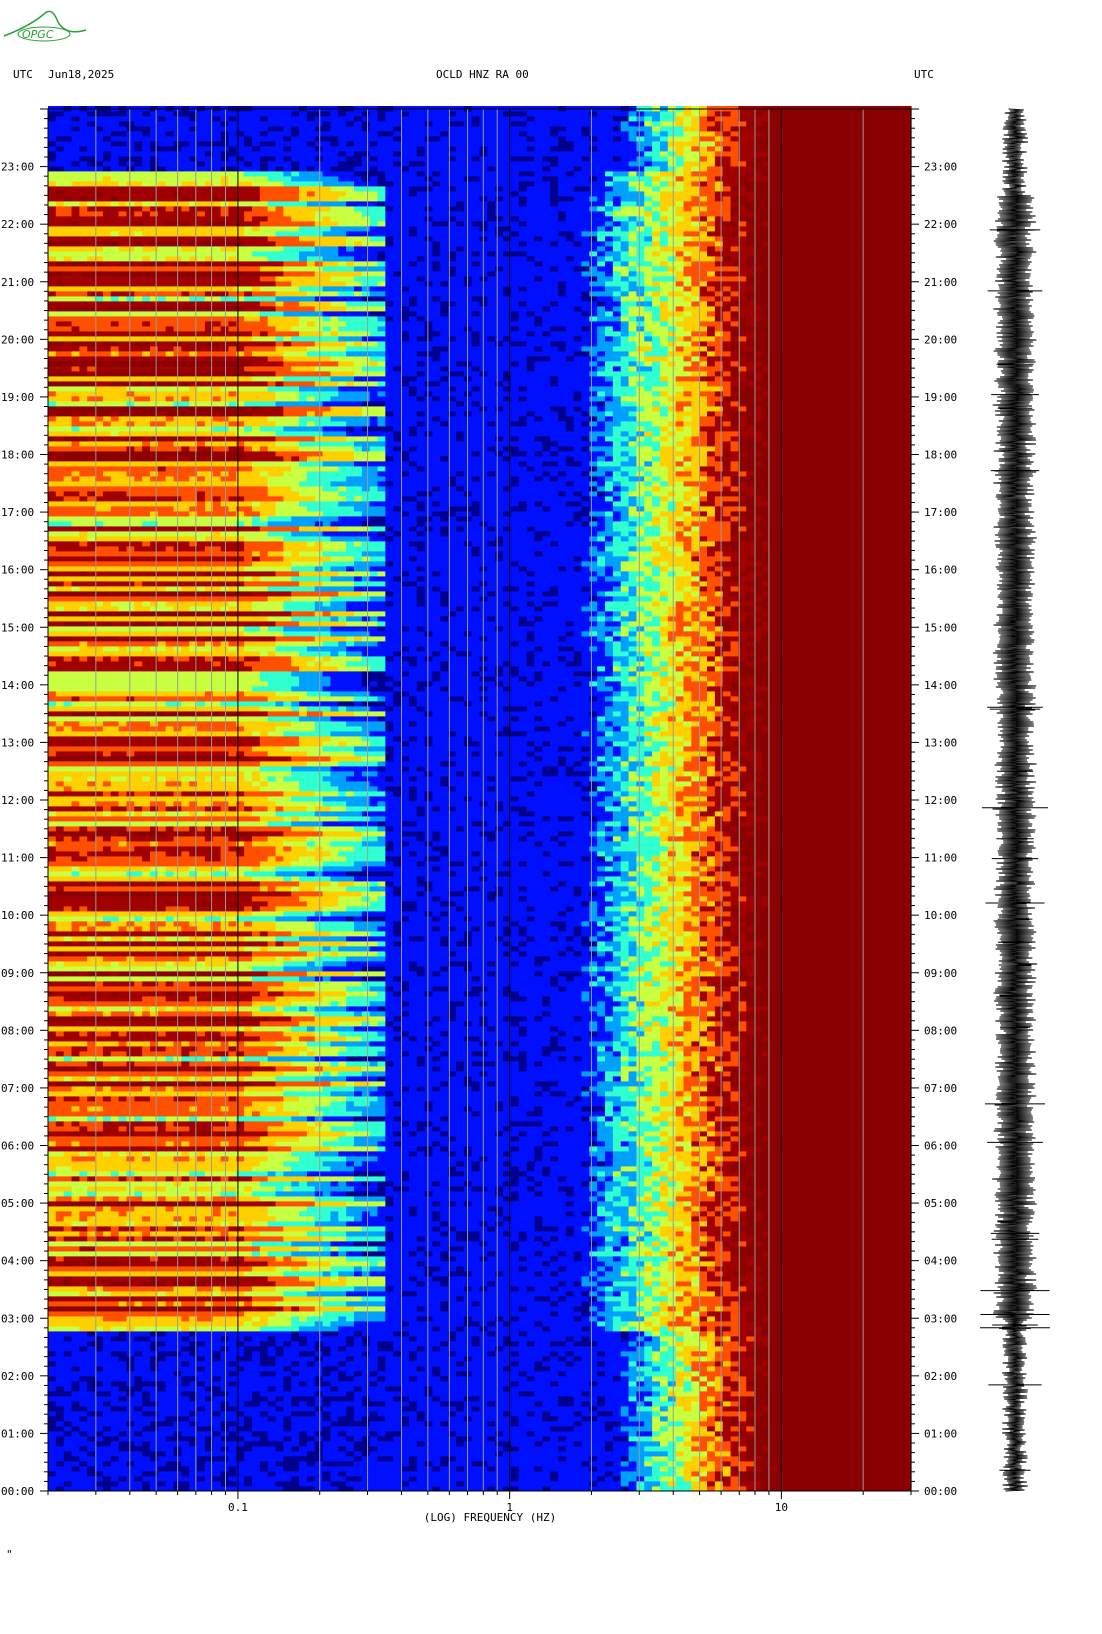  Describe the element at coordinates (490, 1517) in the screenshot. I see `x-axis-title: (LOG) FREQUENCY (HZ)` at that location.